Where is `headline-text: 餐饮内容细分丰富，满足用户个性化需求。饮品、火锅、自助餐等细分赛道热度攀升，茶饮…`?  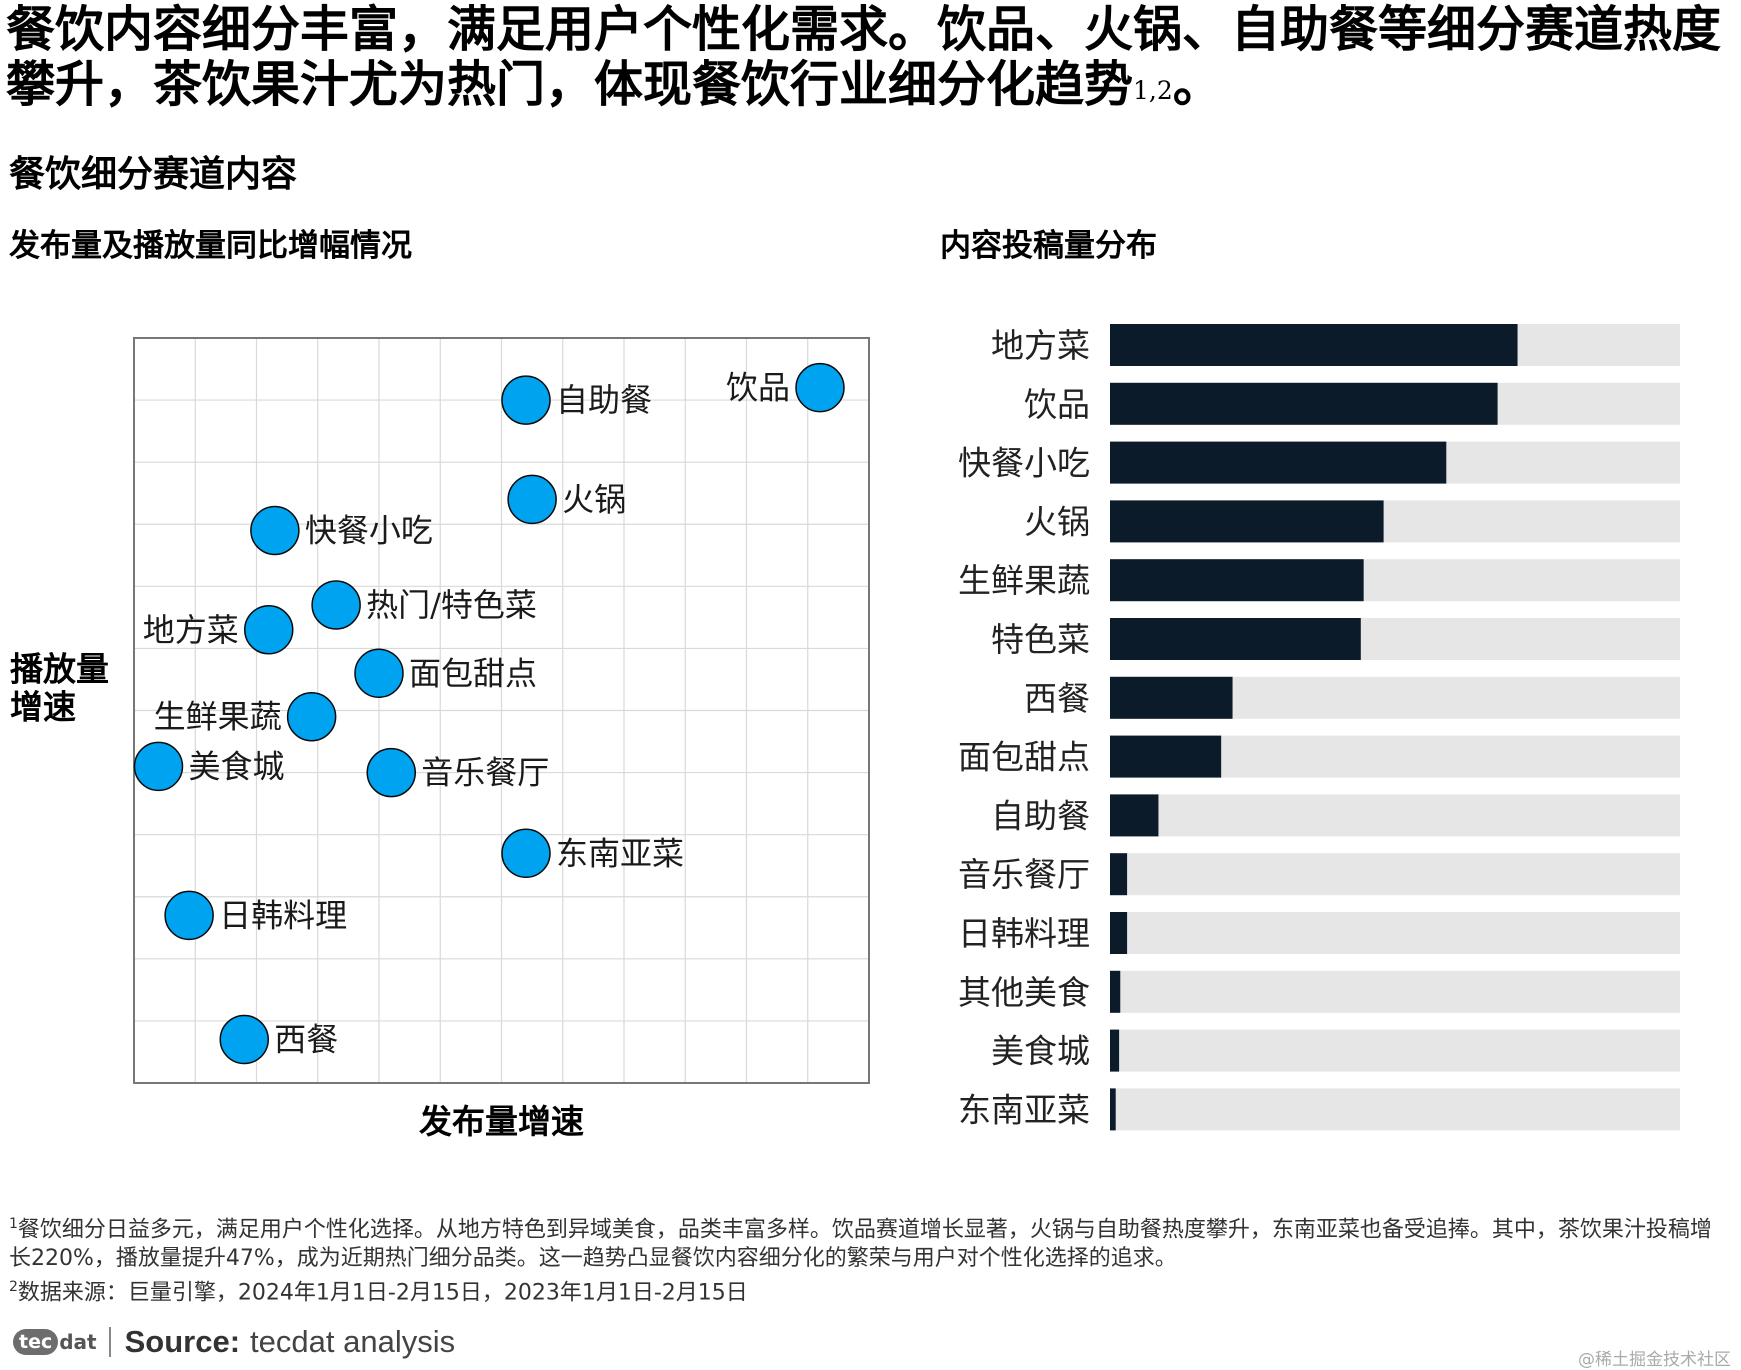 headline-text: 餐饮内容细分丰富，满足用户个性化需求。饮品、火锅、自助餐等细分赛道热度攀升，茶饮… is located at coordinates (864, 56).